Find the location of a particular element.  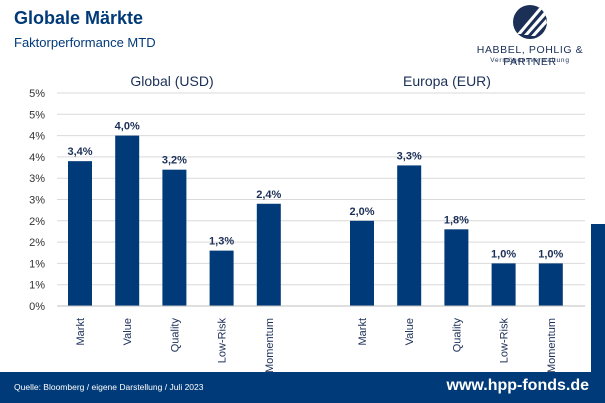

page-subtitle: Faktorperformance MTD is located at coordinates (85, 42).